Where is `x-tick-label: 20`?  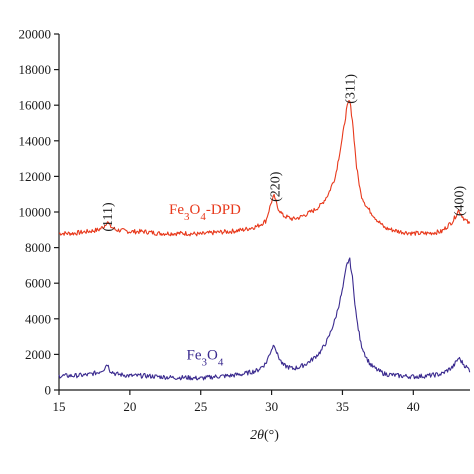 x-tick-label: 20 is located at coordinates (129, 406).